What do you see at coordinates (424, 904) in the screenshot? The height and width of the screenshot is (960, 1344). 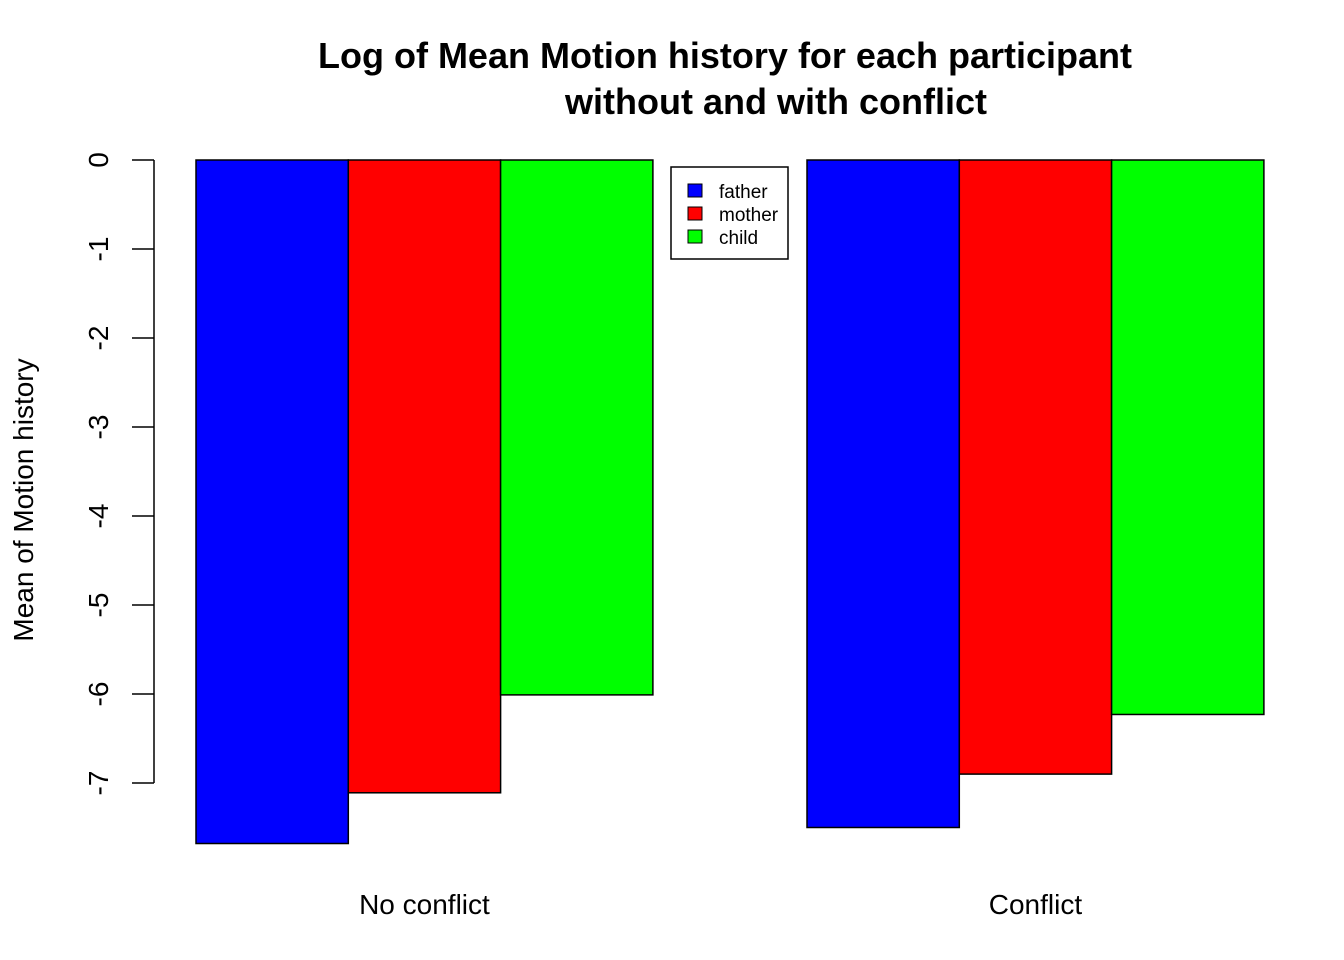 I see `x-category-label: No conflict` at bounding box center [424, 904].